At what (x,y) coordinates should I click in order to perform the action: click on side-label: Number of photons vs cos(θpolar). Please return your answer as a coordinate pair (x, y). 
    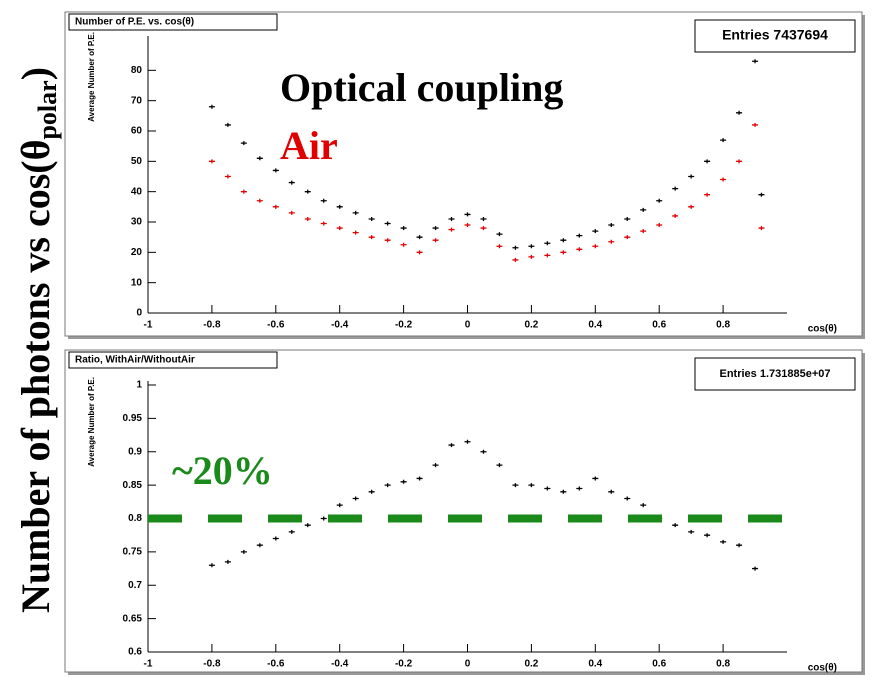
    Looking at the image, I should click on (37, 340).